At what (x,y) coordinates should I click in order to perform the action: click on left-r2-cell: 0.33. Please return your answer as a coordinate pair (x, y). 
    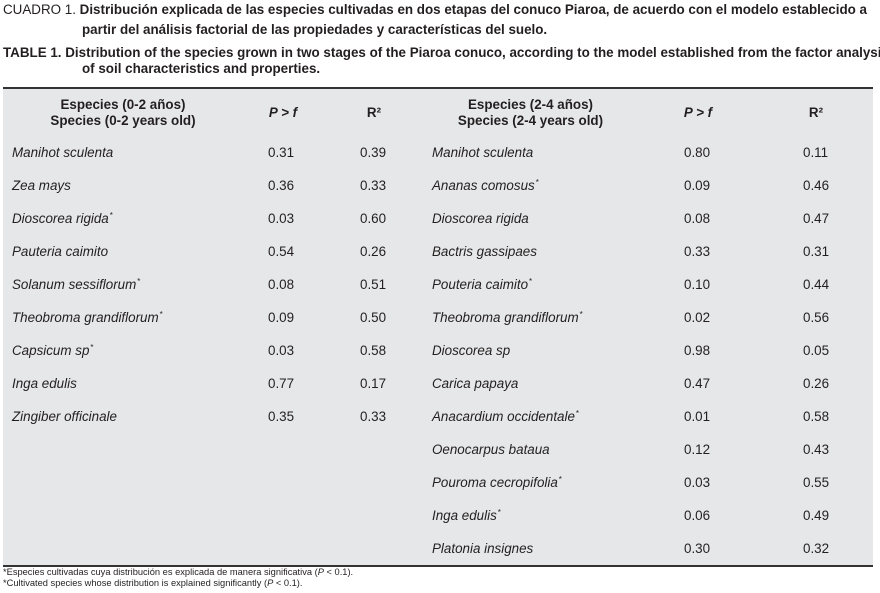
    Looking at the image, I should click on (373, 416).